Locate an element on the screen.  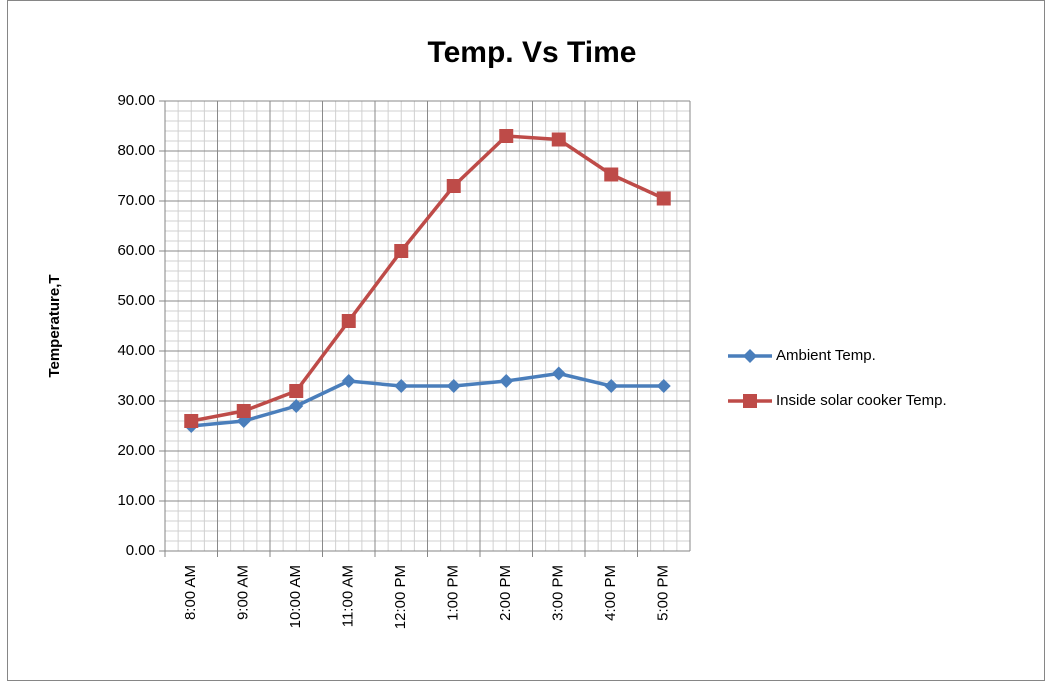
y-axis-title: Temperature,T is located at coordinates (54, 325).